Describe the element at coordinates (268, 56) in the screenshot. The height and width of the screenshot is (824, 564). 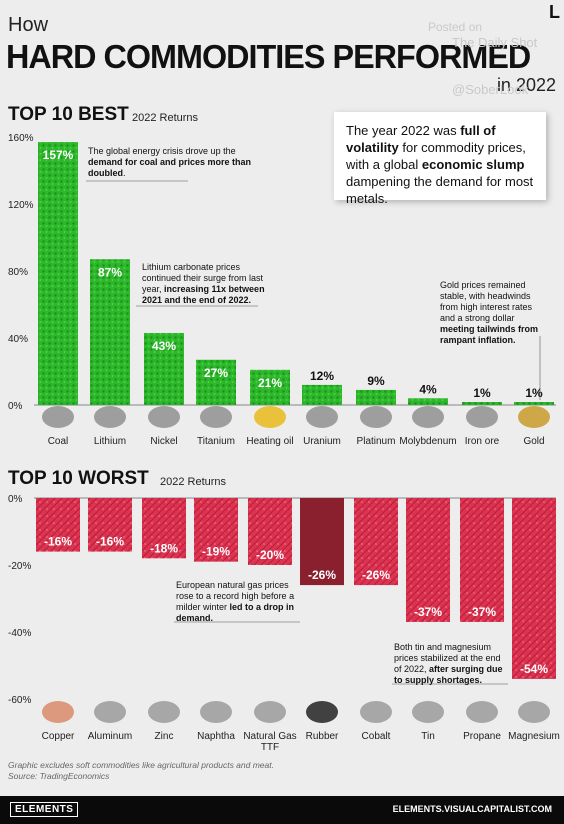
I see `page-title: HARD COMMODITIES PERFORMED` at that location.